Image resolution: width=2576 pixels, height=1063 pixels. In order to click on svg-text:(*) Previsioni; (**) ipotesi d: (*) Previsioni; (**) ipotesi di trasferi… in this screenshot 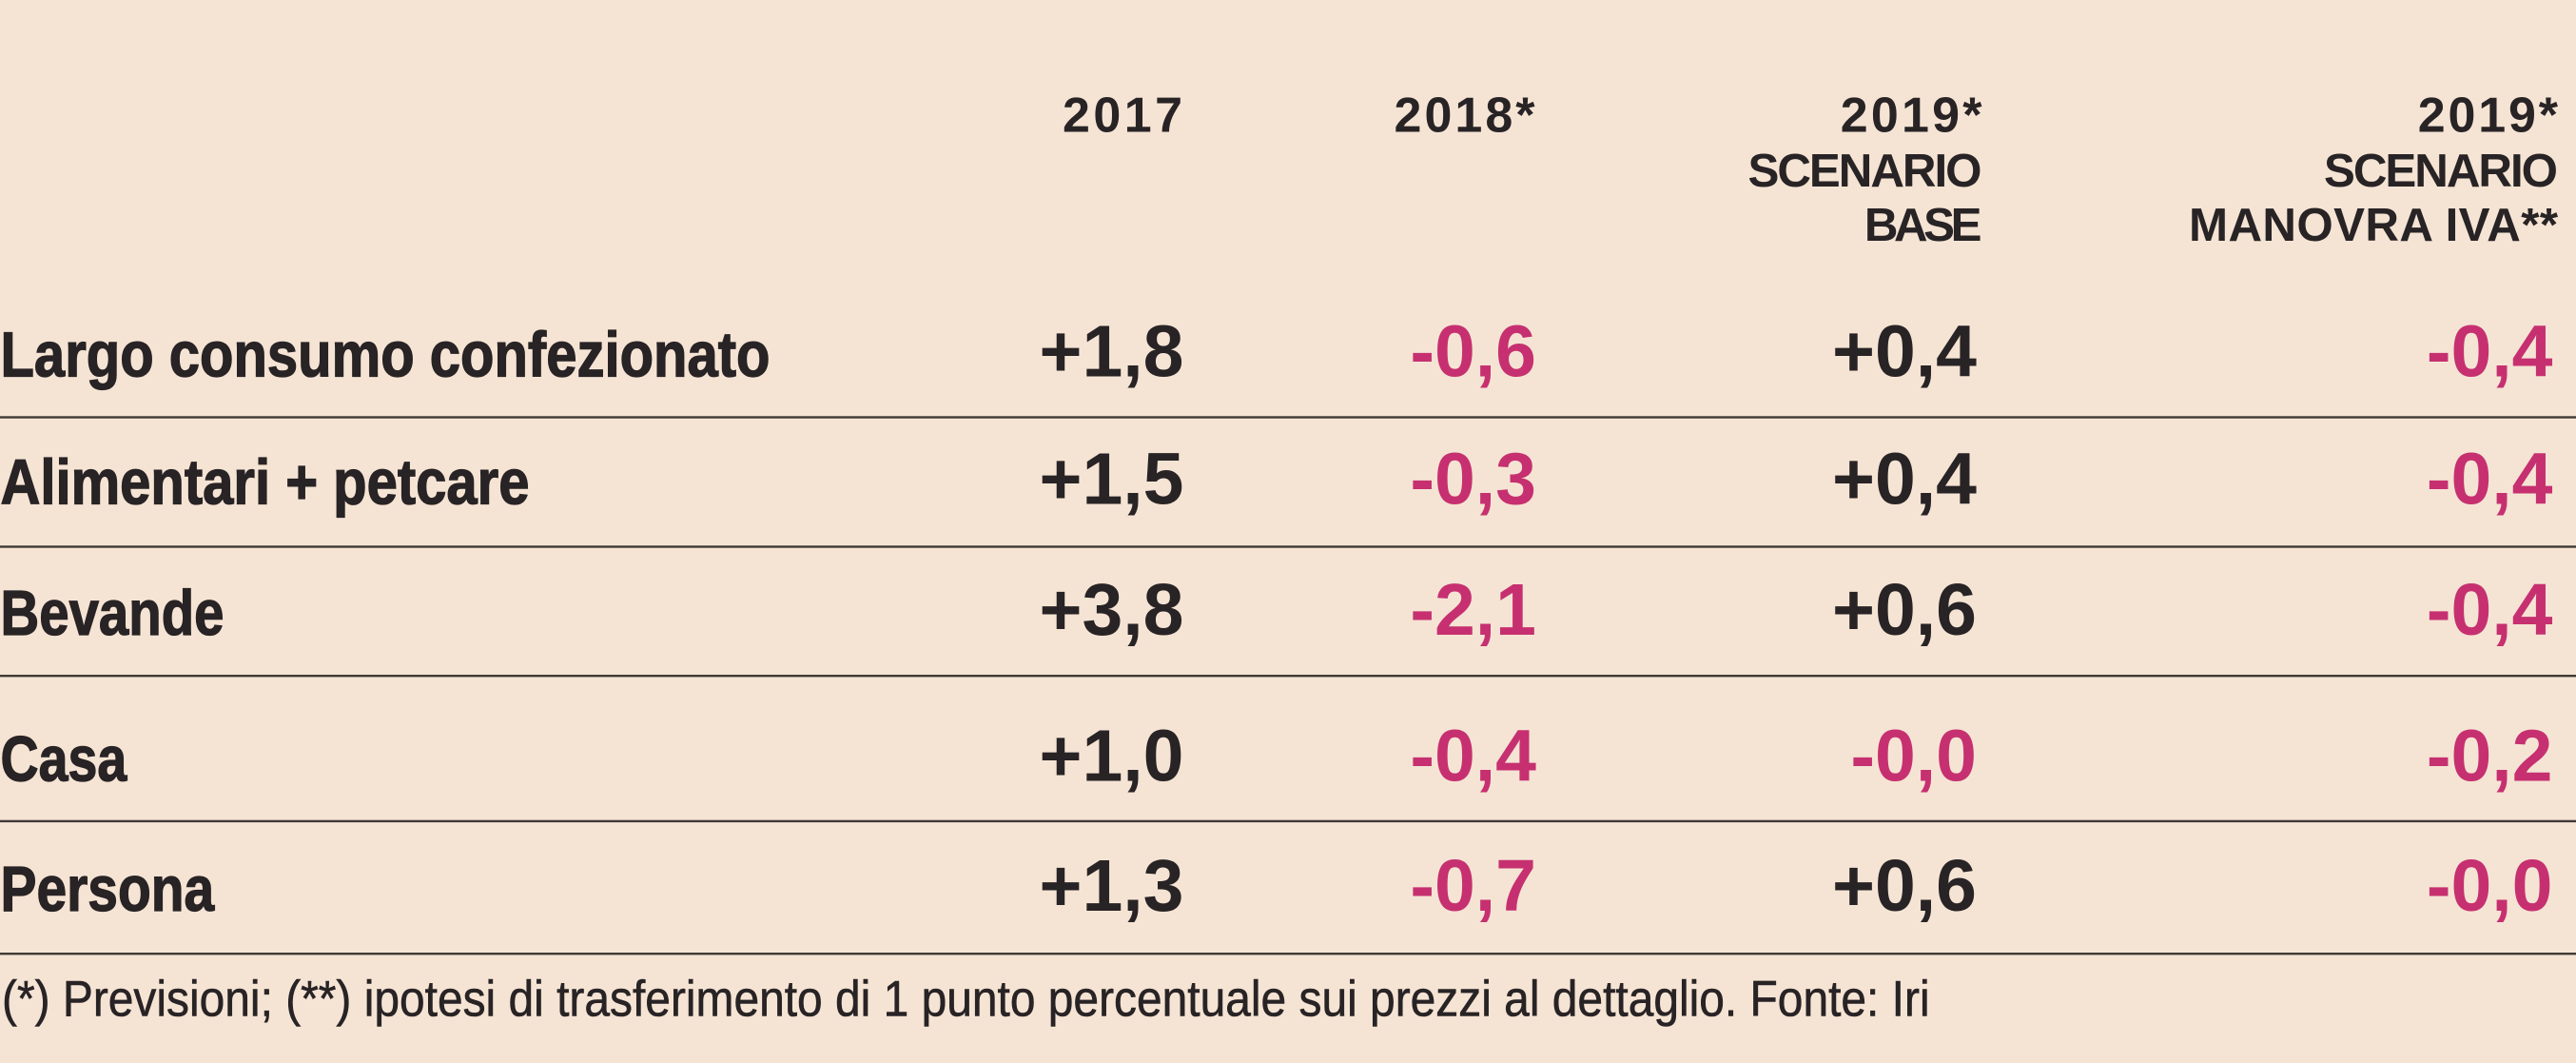, I will do `click(966, 1000)`.